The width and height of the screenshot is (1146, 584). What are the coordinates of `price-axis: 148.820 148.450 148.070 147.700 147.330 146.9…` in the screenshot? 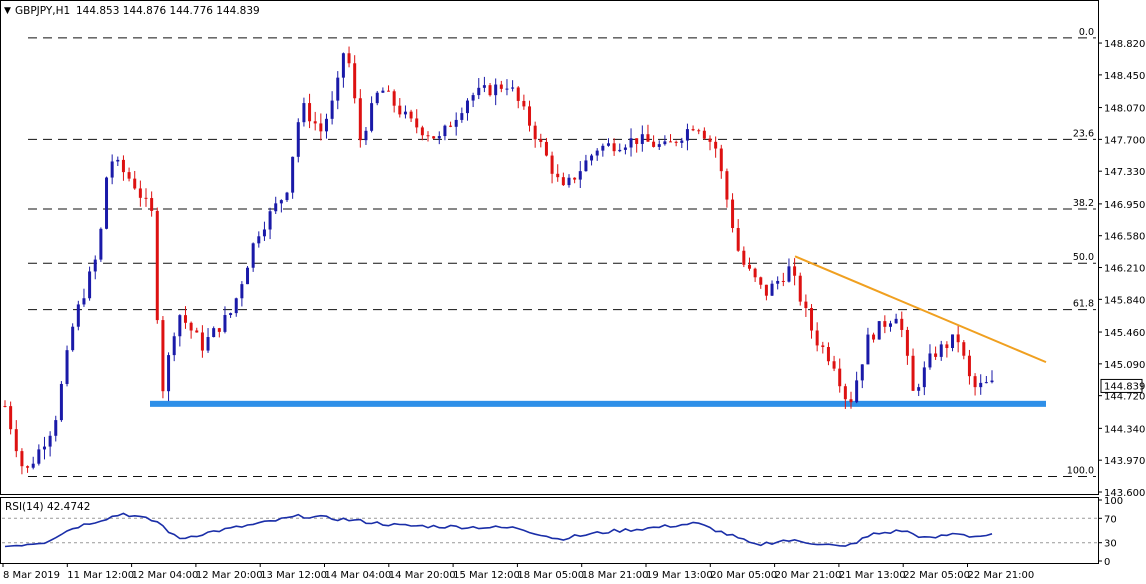 It's located at (1121, 269).